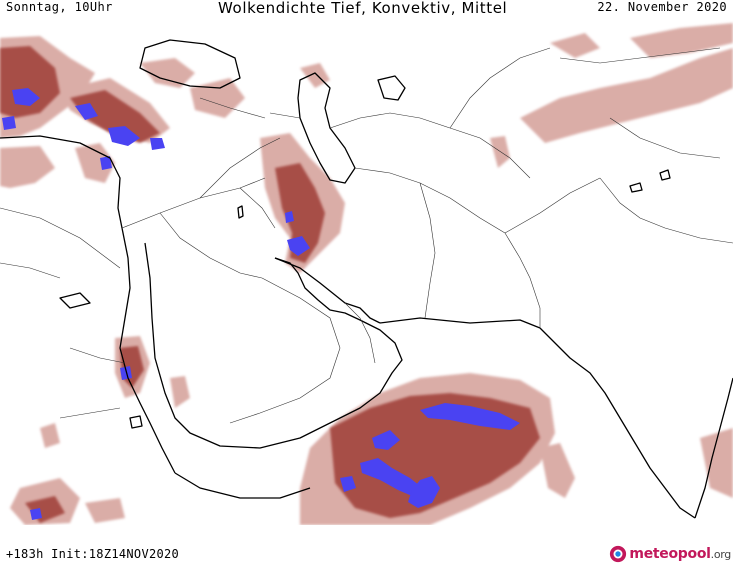 This screenshot has height=566, width=733. I want to click on map-title: Wolkendichte Tief, Konvektiv, Mittel, so click(363, 8).